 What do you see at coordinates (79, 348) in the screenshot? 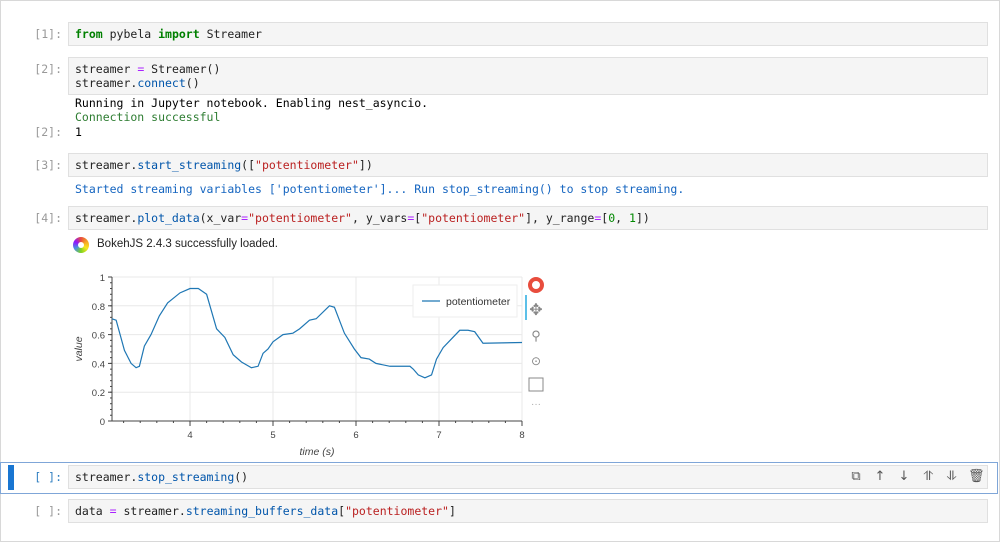
I see `y-axis-label: value` at bounding box center [79, 348].